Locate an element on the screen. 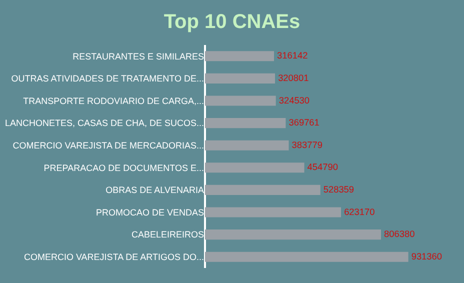  data-label: 320801 is located at coordinates (293, 77).